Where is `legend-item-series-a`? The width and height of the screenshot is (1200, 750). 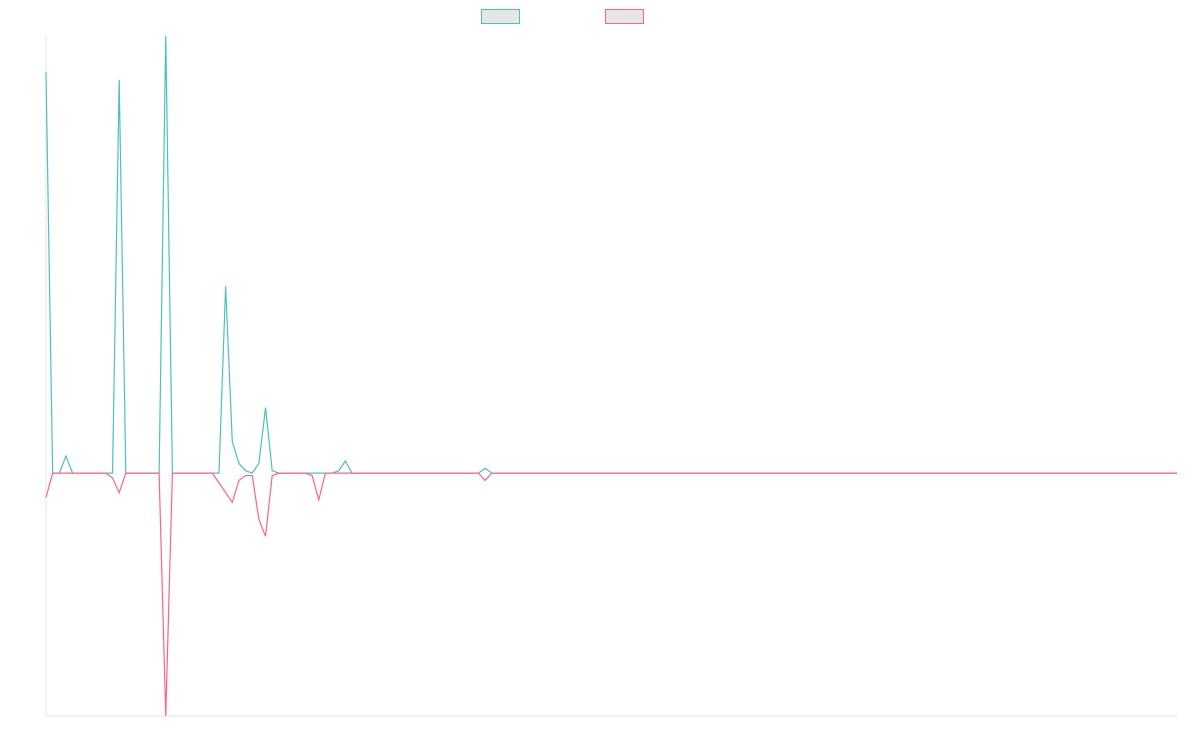
legend-item-series-a is located at coordinates (503, 16).